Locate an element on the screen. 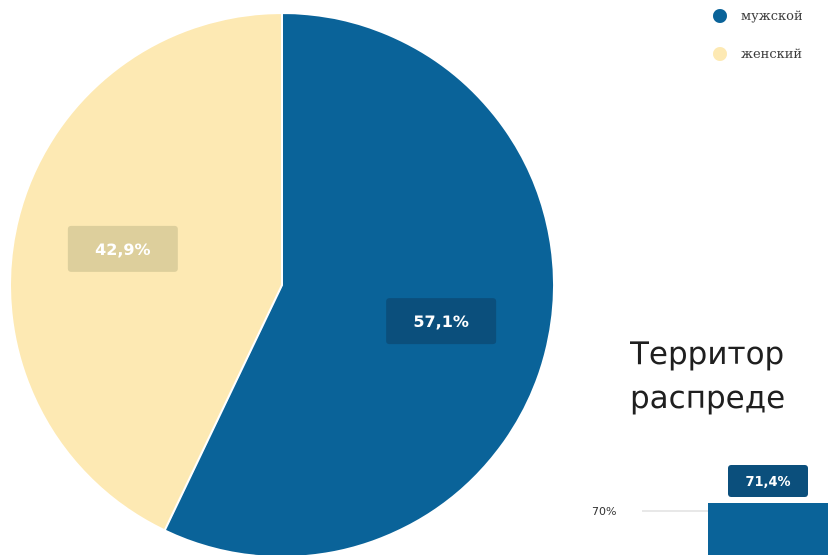 This screenshot has height=555, width=828. title-line-2: распреде is located at coordinates (708, 398).